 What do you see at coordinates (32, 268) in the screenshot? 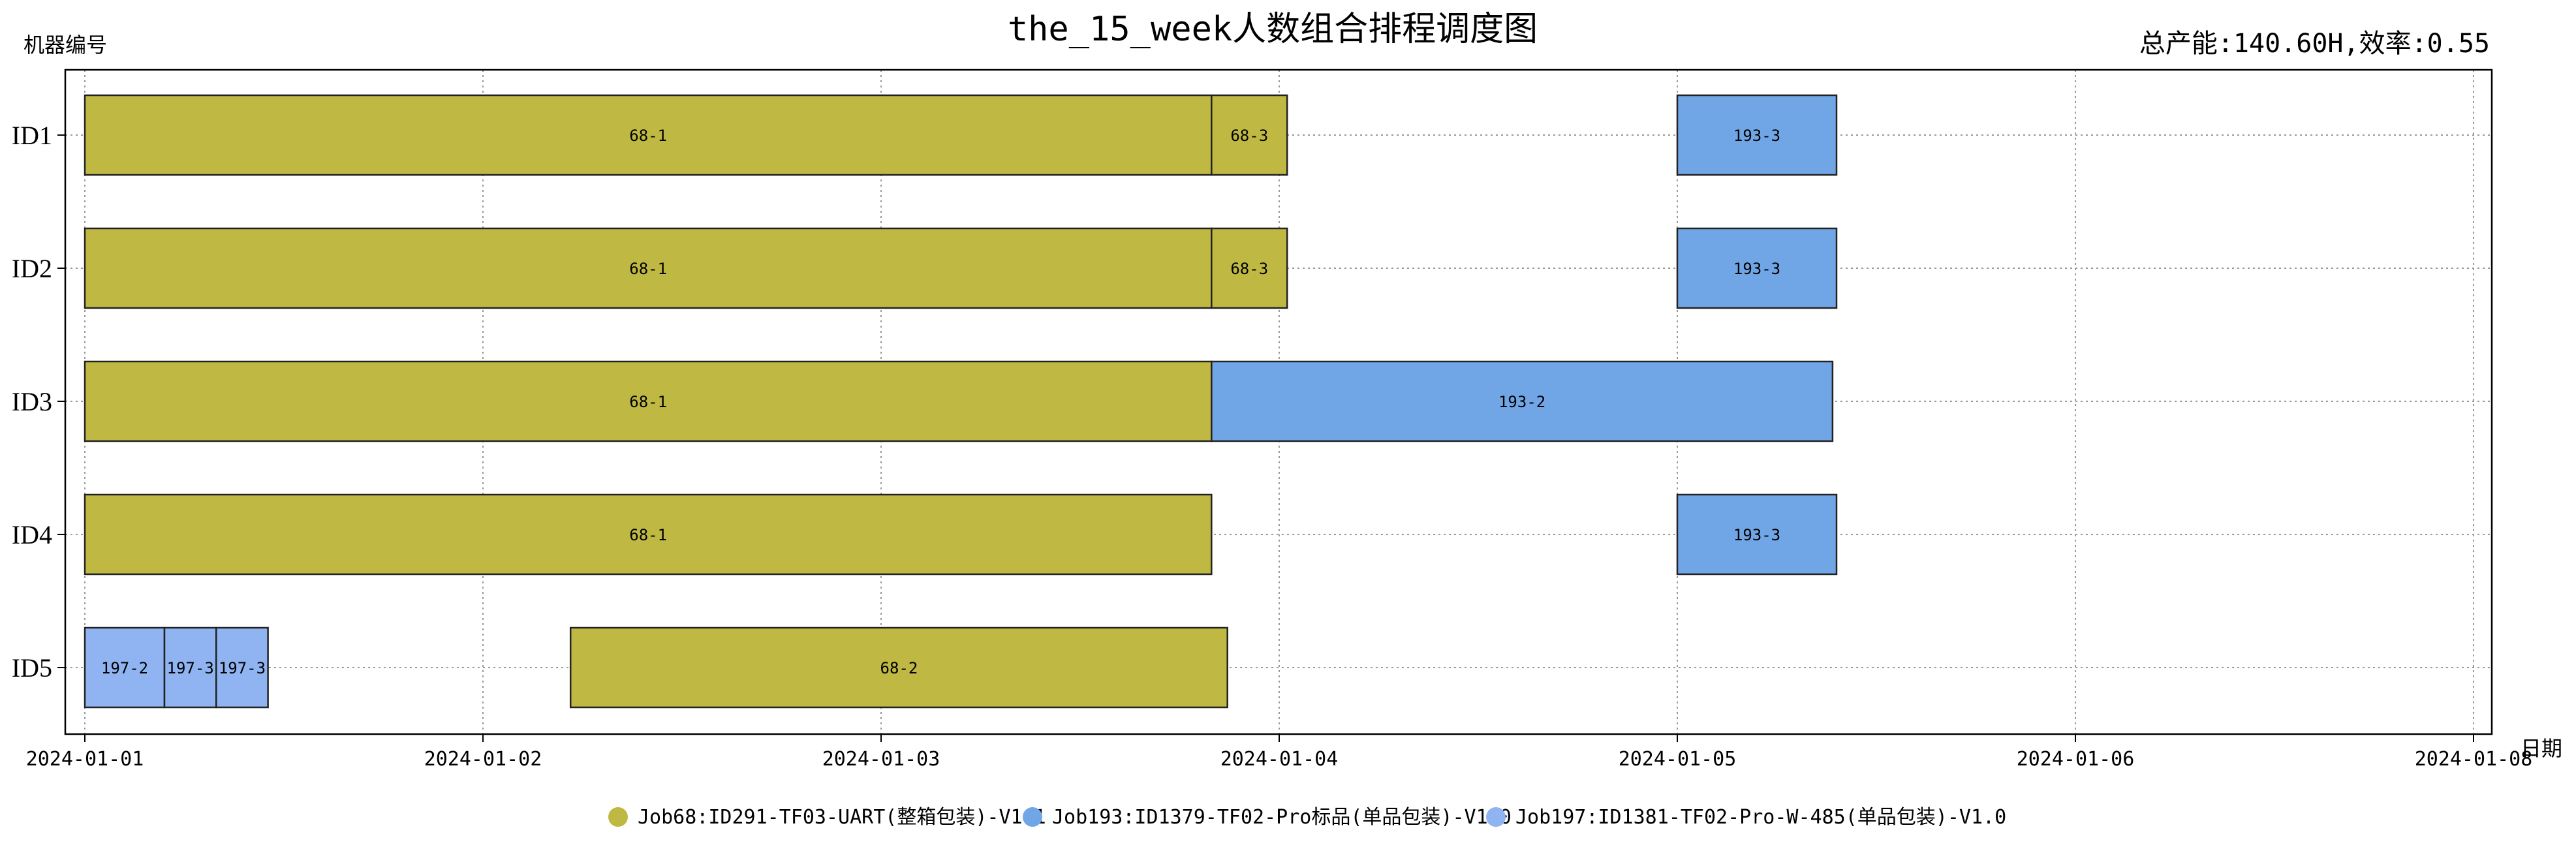
I see `y-tick-label: ID2` at bounding box center [32, 268].